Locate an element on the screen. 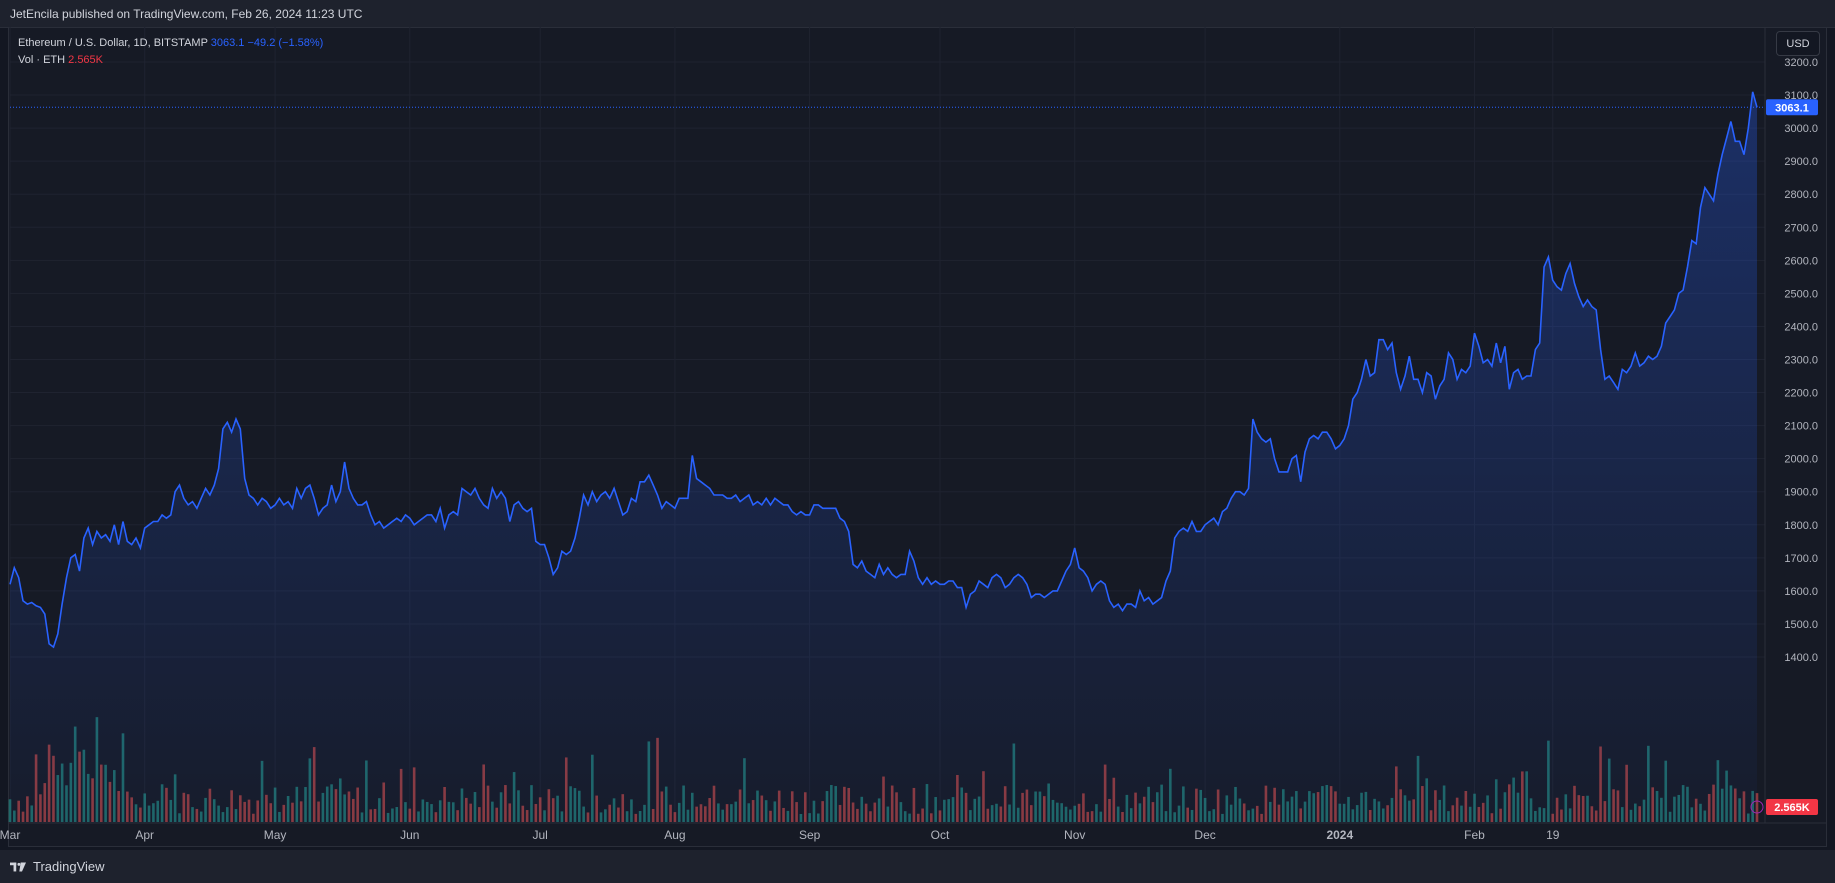  price-change: −49.2 (−1.58%) is located at coordinates (285, 43).